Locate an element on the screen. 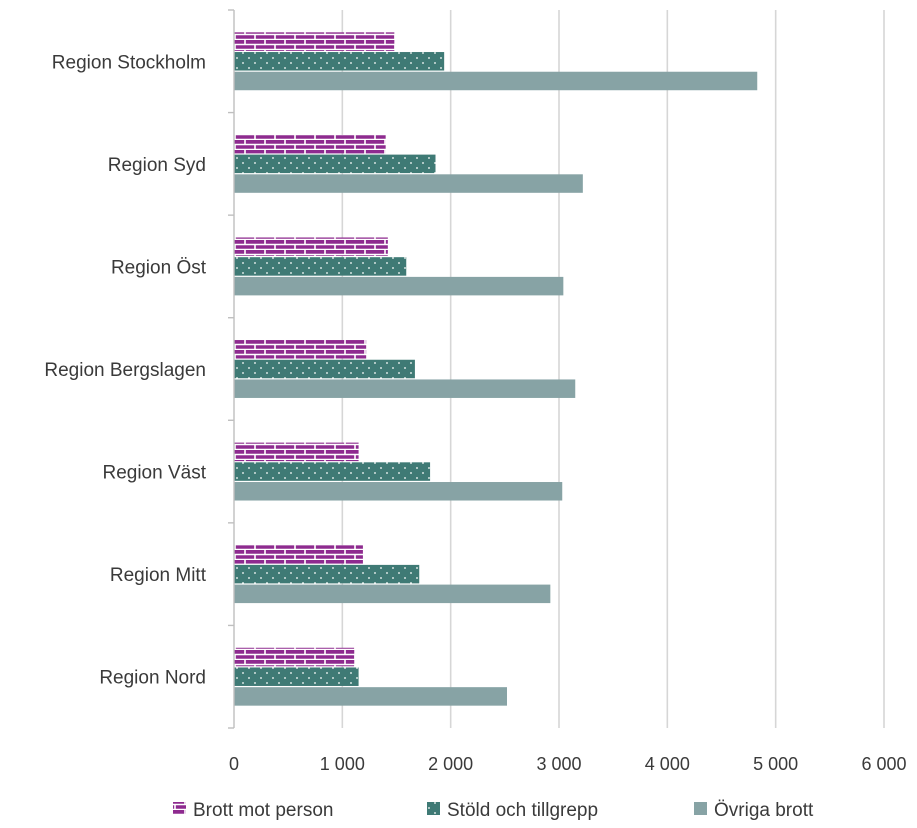 This screenshot has height=828, width=917. legend-item-stold-och-tillgrepp: Stöld och tillgrepp is located at coordinates (512, 810).